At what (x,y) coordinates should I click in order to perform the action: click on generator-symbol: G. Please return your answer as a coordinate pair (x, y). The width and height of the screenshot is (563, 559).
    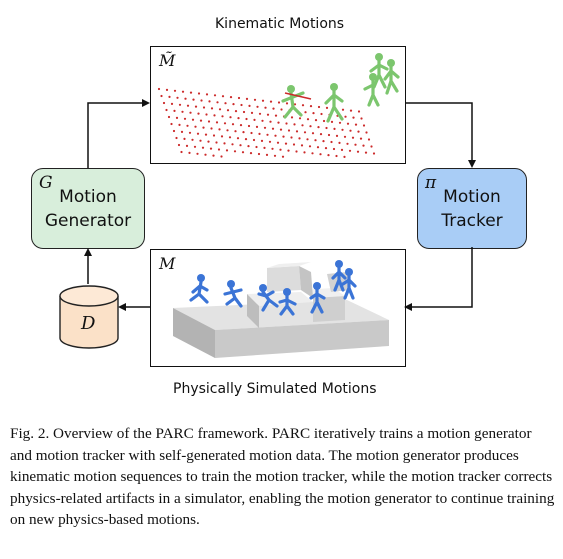
    Looking at the image, I should click on (46, 183).